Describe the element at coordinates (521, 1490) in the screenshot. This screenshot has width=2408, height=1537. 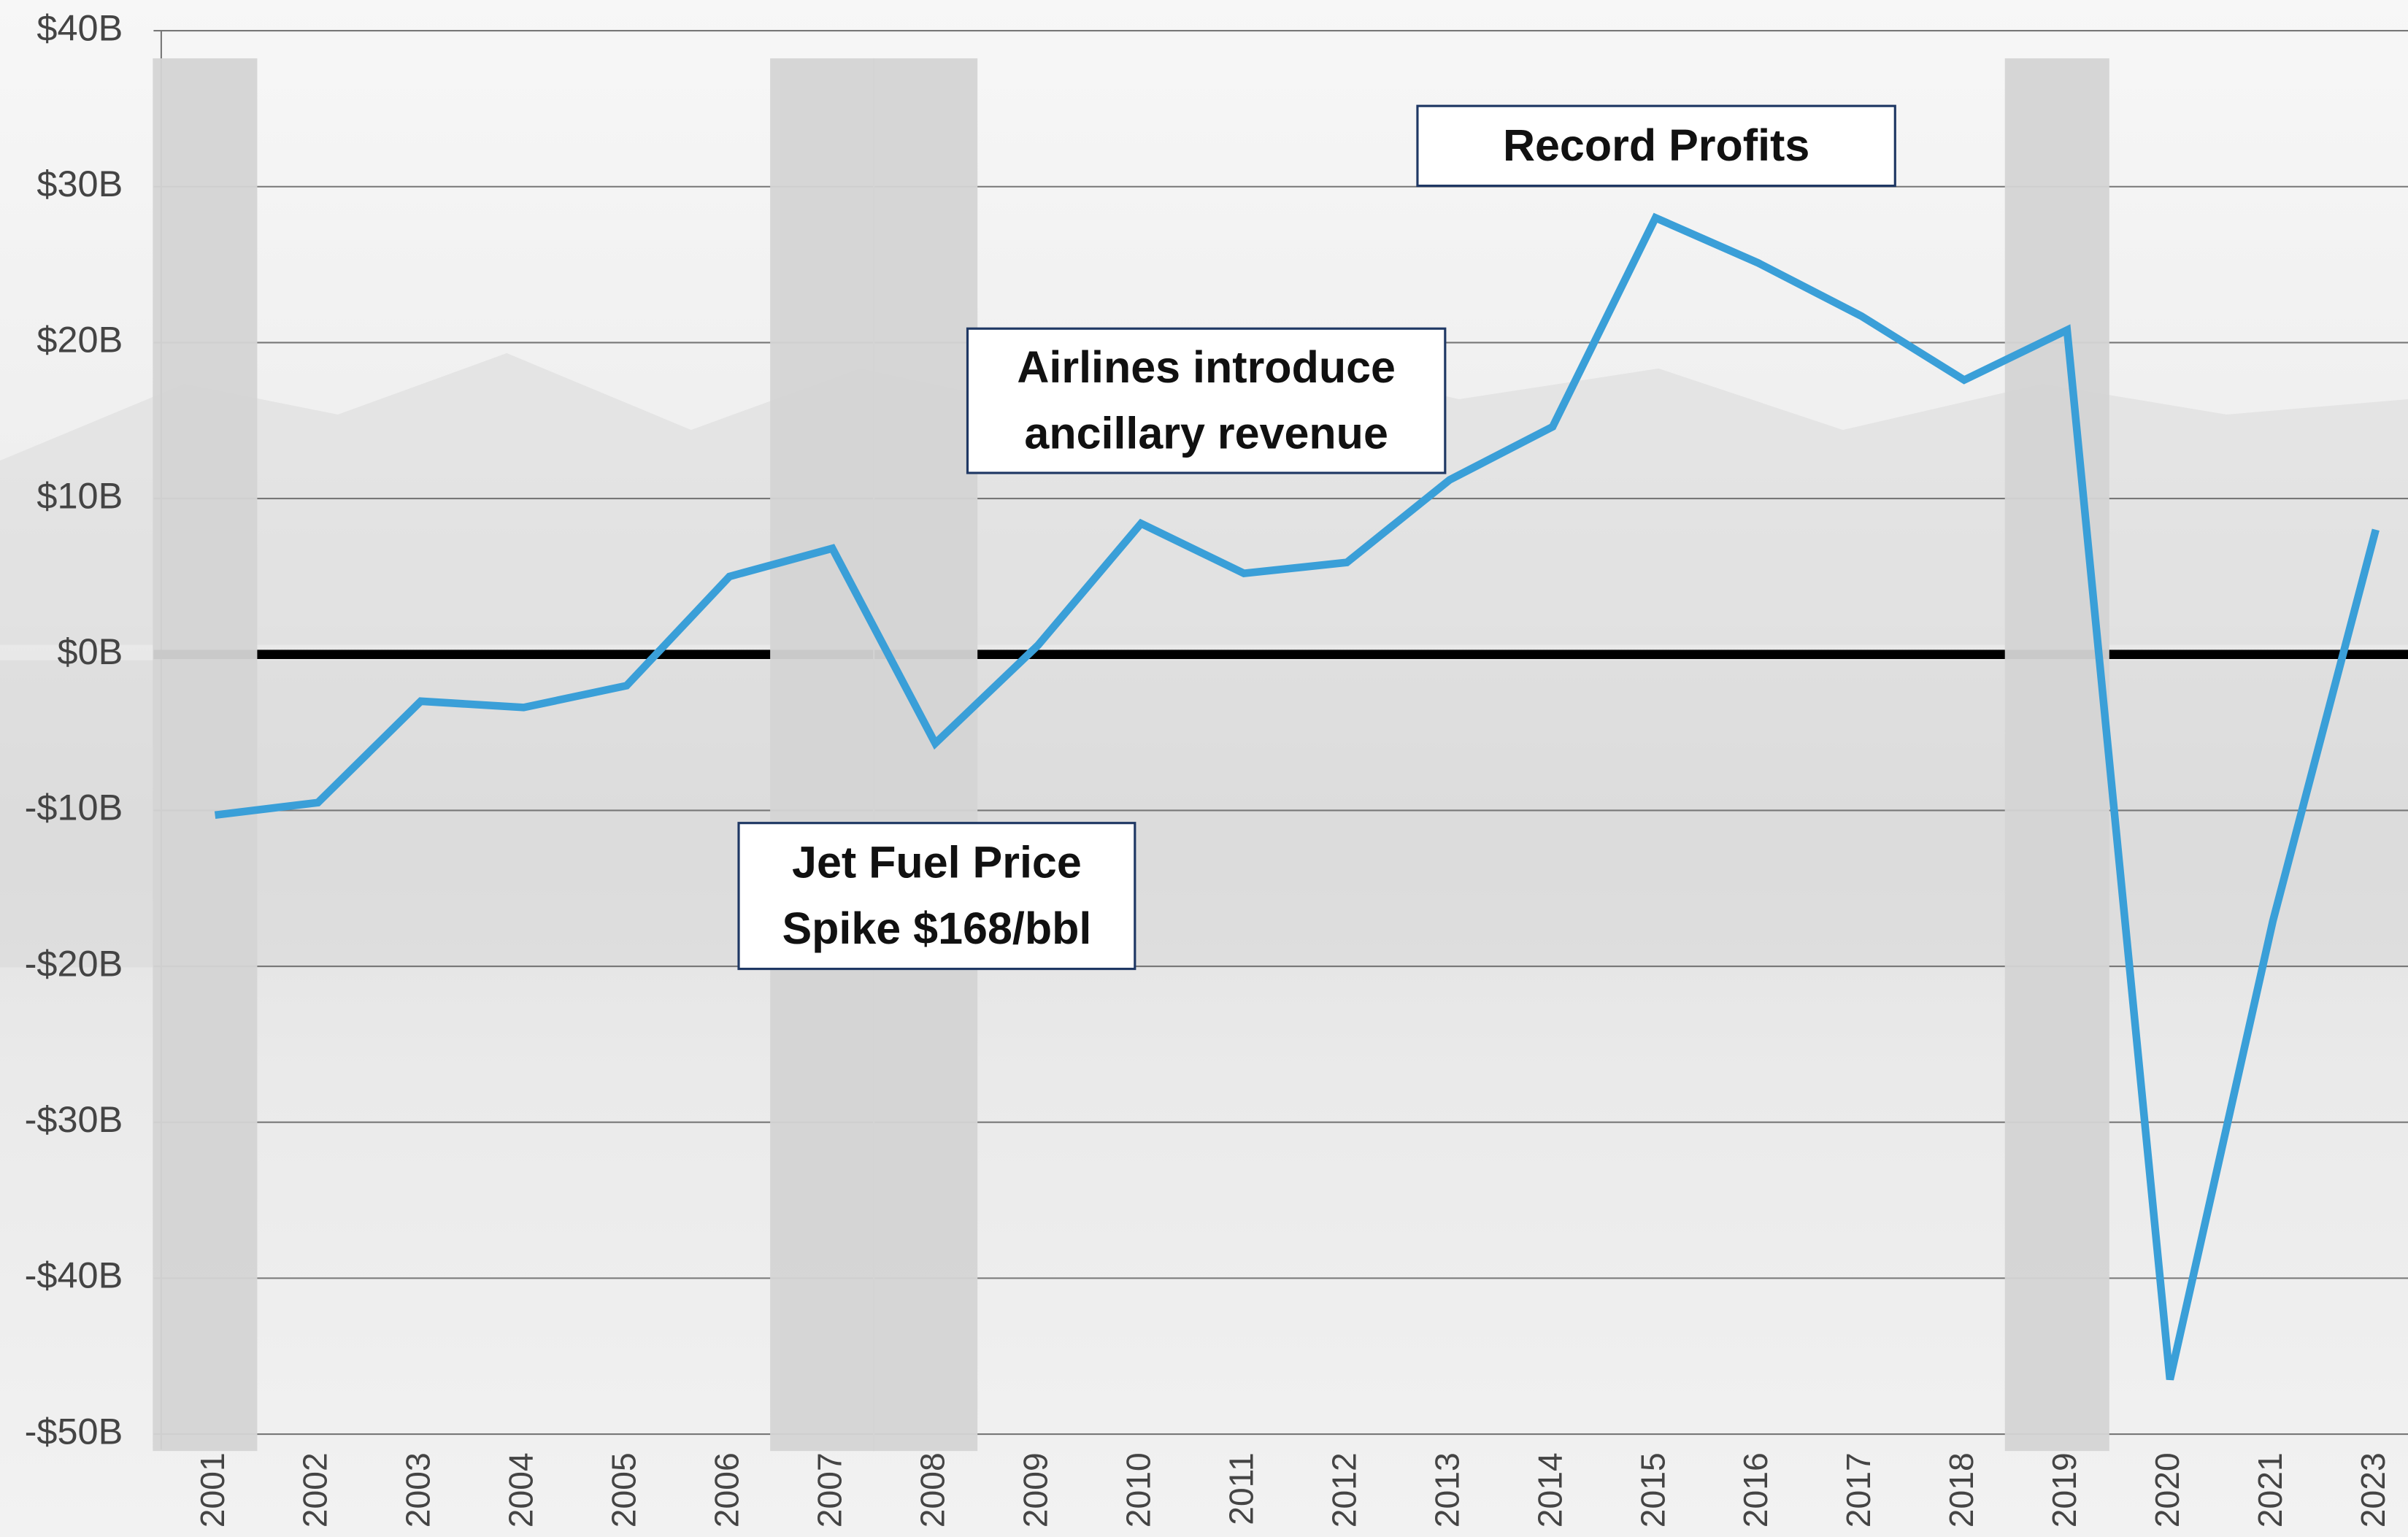
I see `x-tick-label: 2004` at that location.